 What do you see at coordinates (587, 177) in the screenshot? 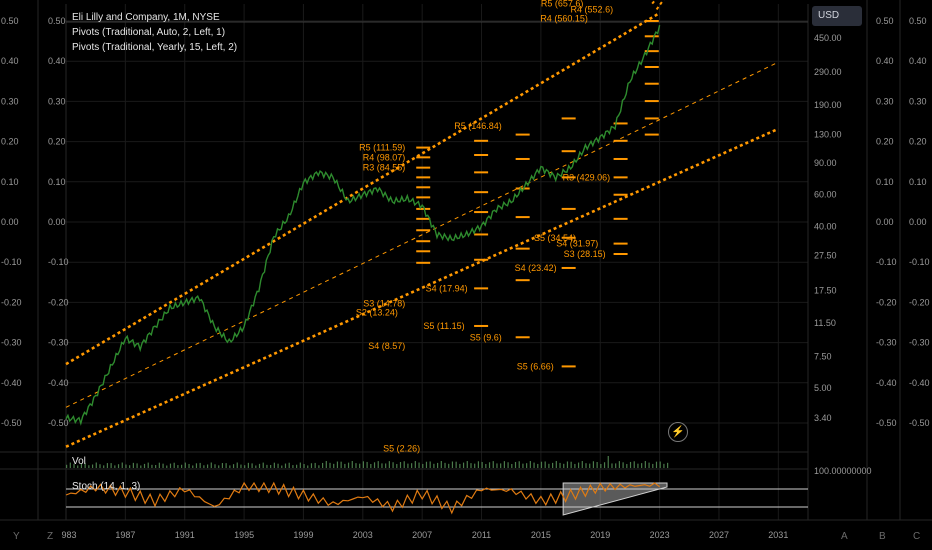
I see `pivot-label: R3 (429.06)` at bounding box center [587, 177].